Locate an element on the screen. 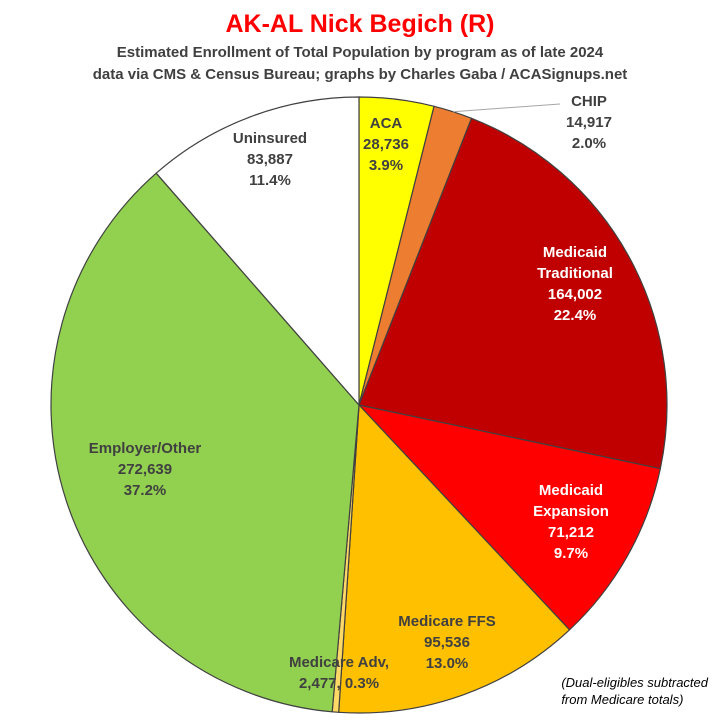 This screenshot has height=721, width=720. pie-slice-medicaid-expansion is located at coordinates (509, 517).